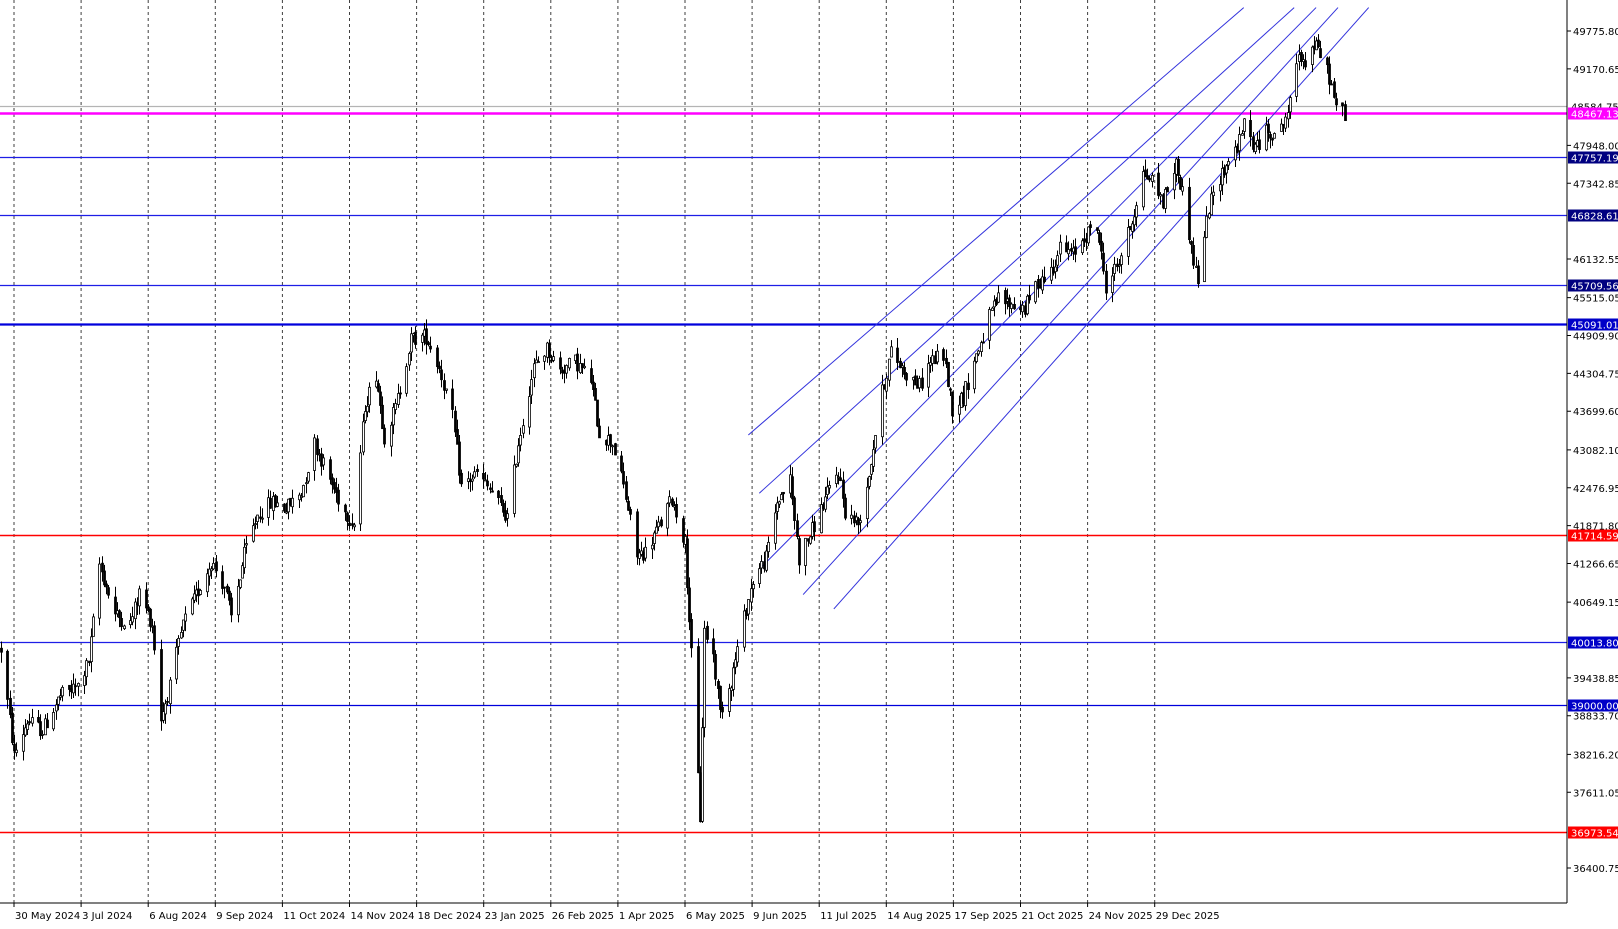  I want to click on y-tick-label-11: 41871.80, so click(1595, 527).